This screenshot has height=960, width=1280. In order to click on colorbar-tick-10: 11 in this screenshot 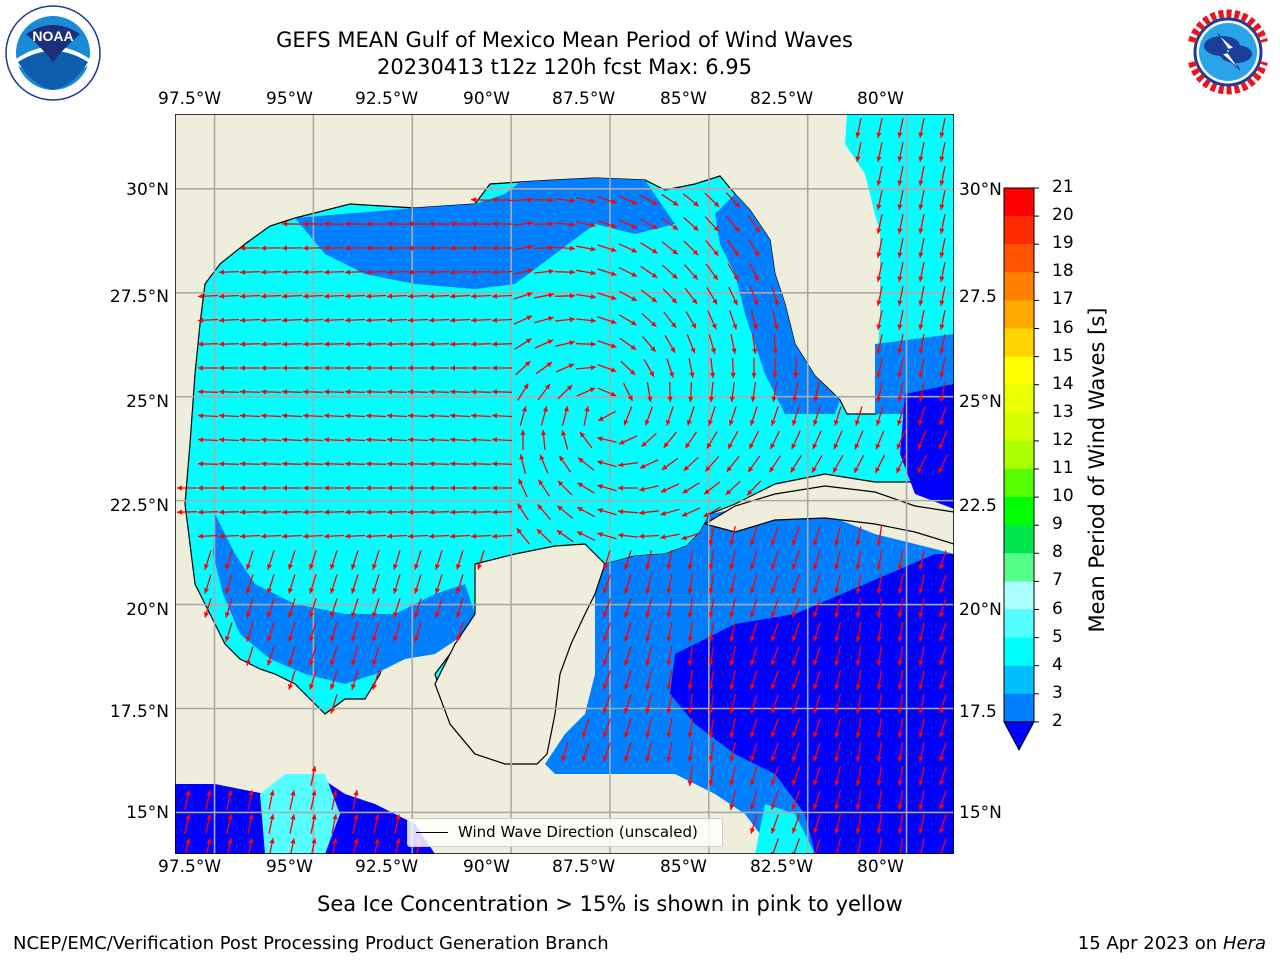, I will do `click(1063, 468)`.